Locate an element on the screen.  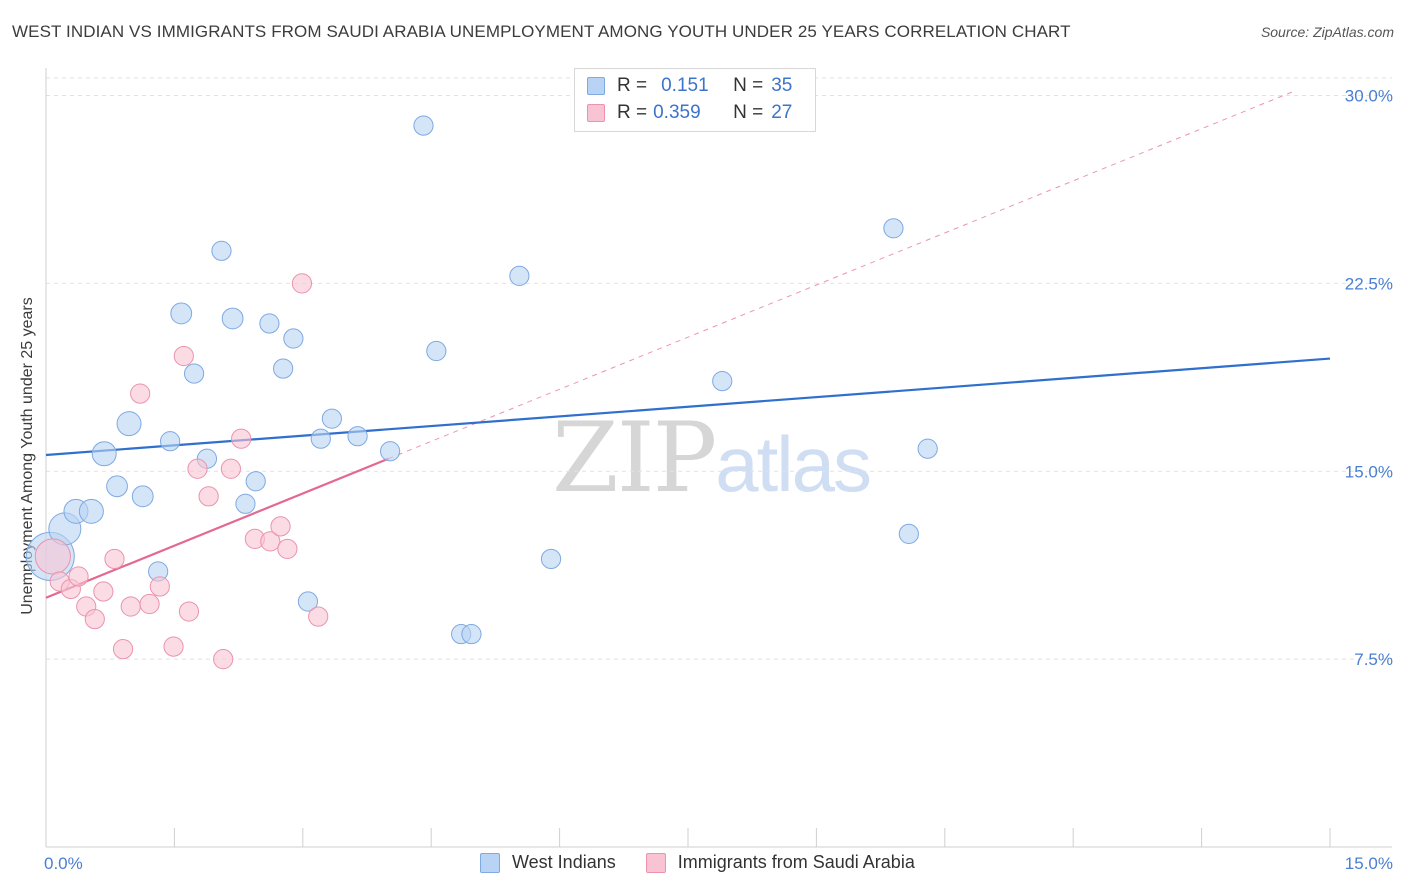
source-label: Source: ZipAtlas.com is located at coordinates (1327, 32).